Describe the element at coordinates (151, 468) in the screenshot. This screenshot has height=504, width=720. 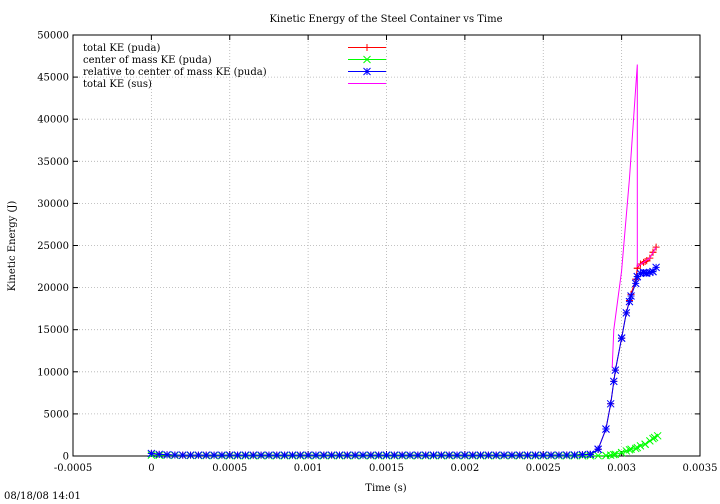
I see `x-tick-label: 0` at that location.